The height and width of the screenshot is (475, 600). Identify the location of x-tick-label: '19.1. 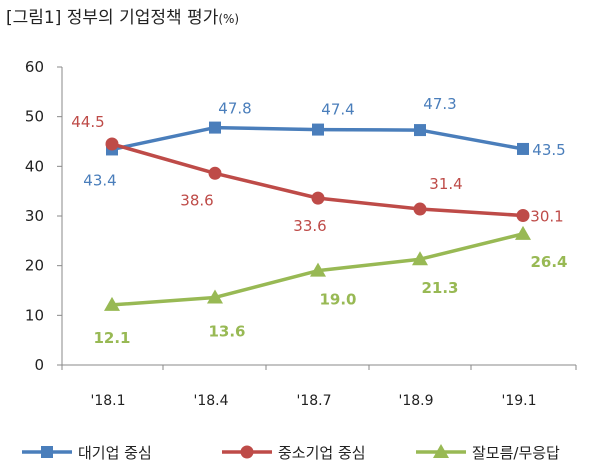
(518, 401).